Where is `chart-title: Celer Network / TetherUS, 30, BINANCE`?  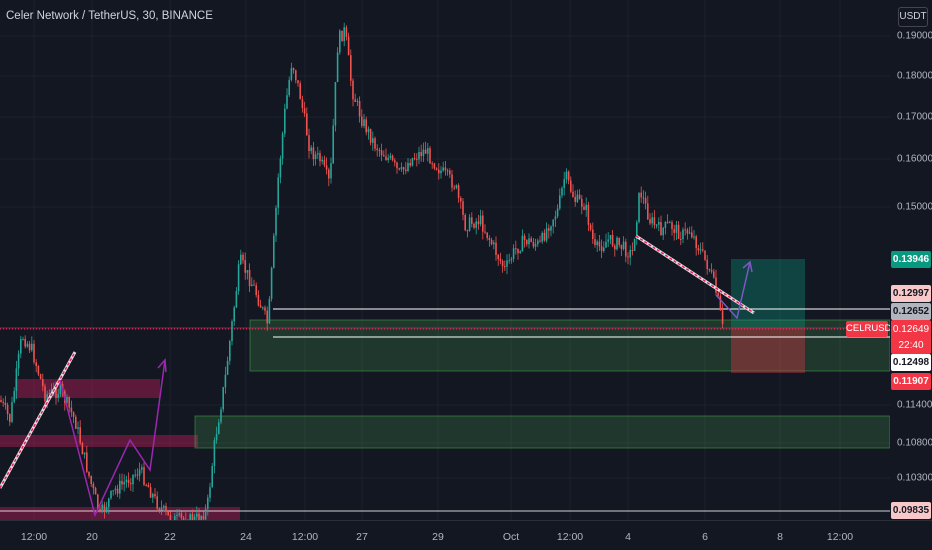
chart-title: Celer Network / TetherUS, 30, BINANCE is located at coordinates (109, 16).